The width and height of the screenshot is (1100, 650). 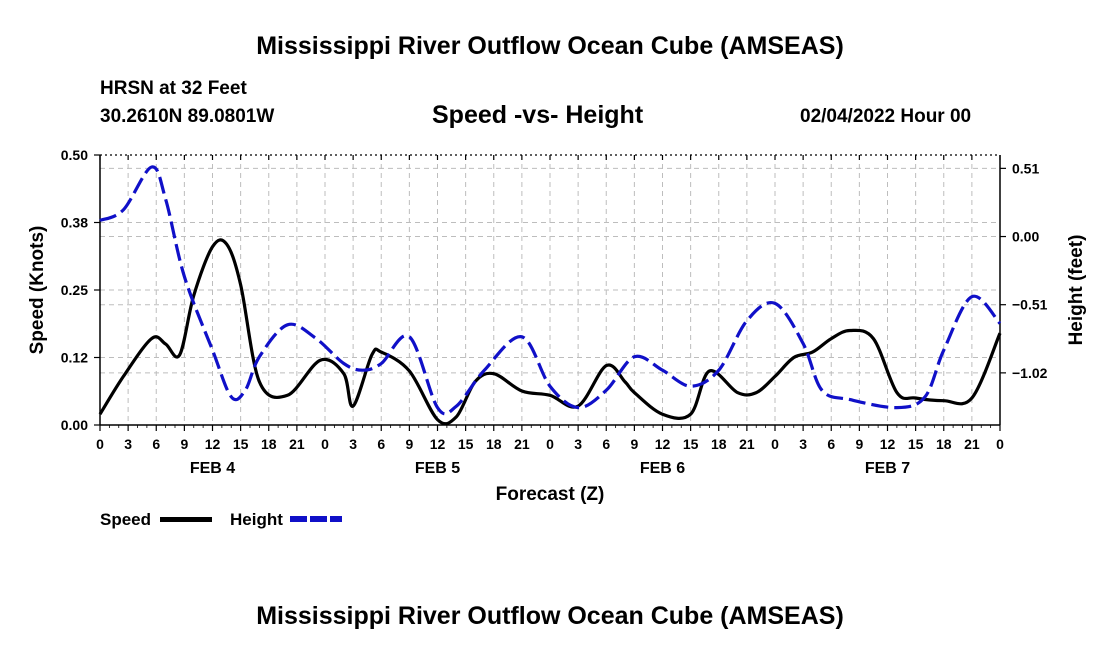 What do you see at coordinates (1025, 168) in the screenshot?
I see `y2-tick-label: 0.51` at bounding box center [1025, 168].